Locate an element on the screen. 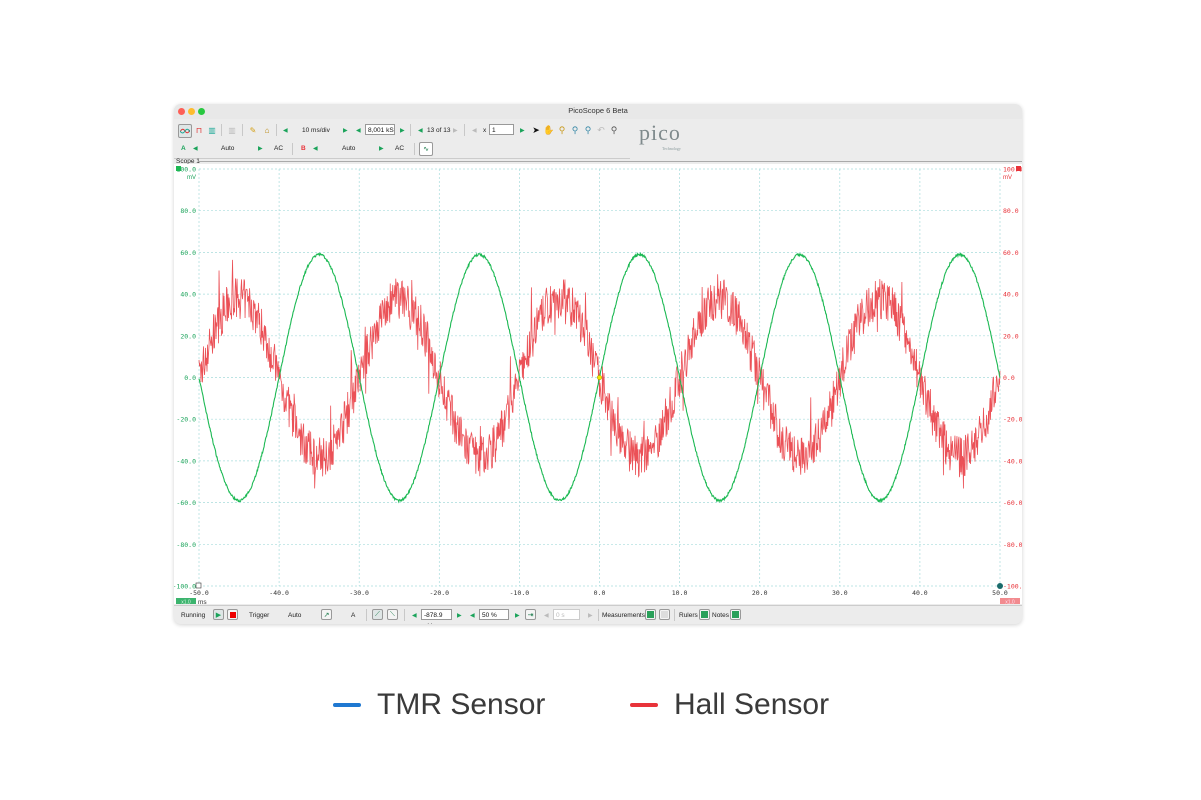 The height and width of the screenshot is (800, 1201). scope-tab: Scope 1 is located at coordinates (188, 161).